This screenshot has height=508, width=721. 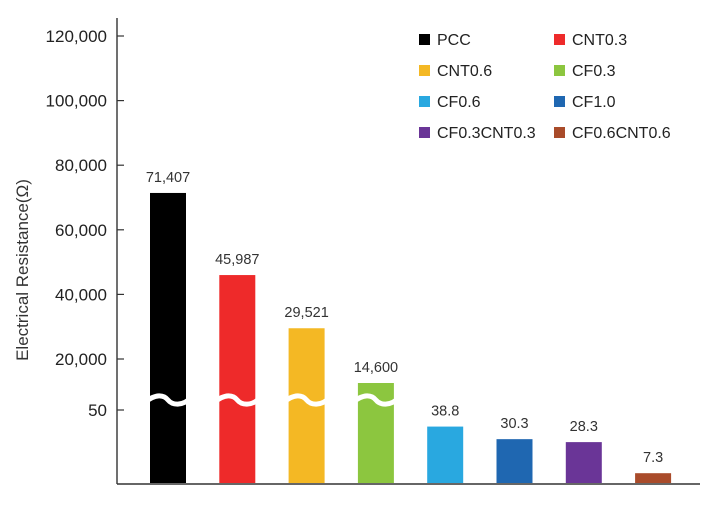 What do you see at coordinates (594, 102) in the screenshot?
I see `legend-label: CF1.0` at bounding box center [594, 102].